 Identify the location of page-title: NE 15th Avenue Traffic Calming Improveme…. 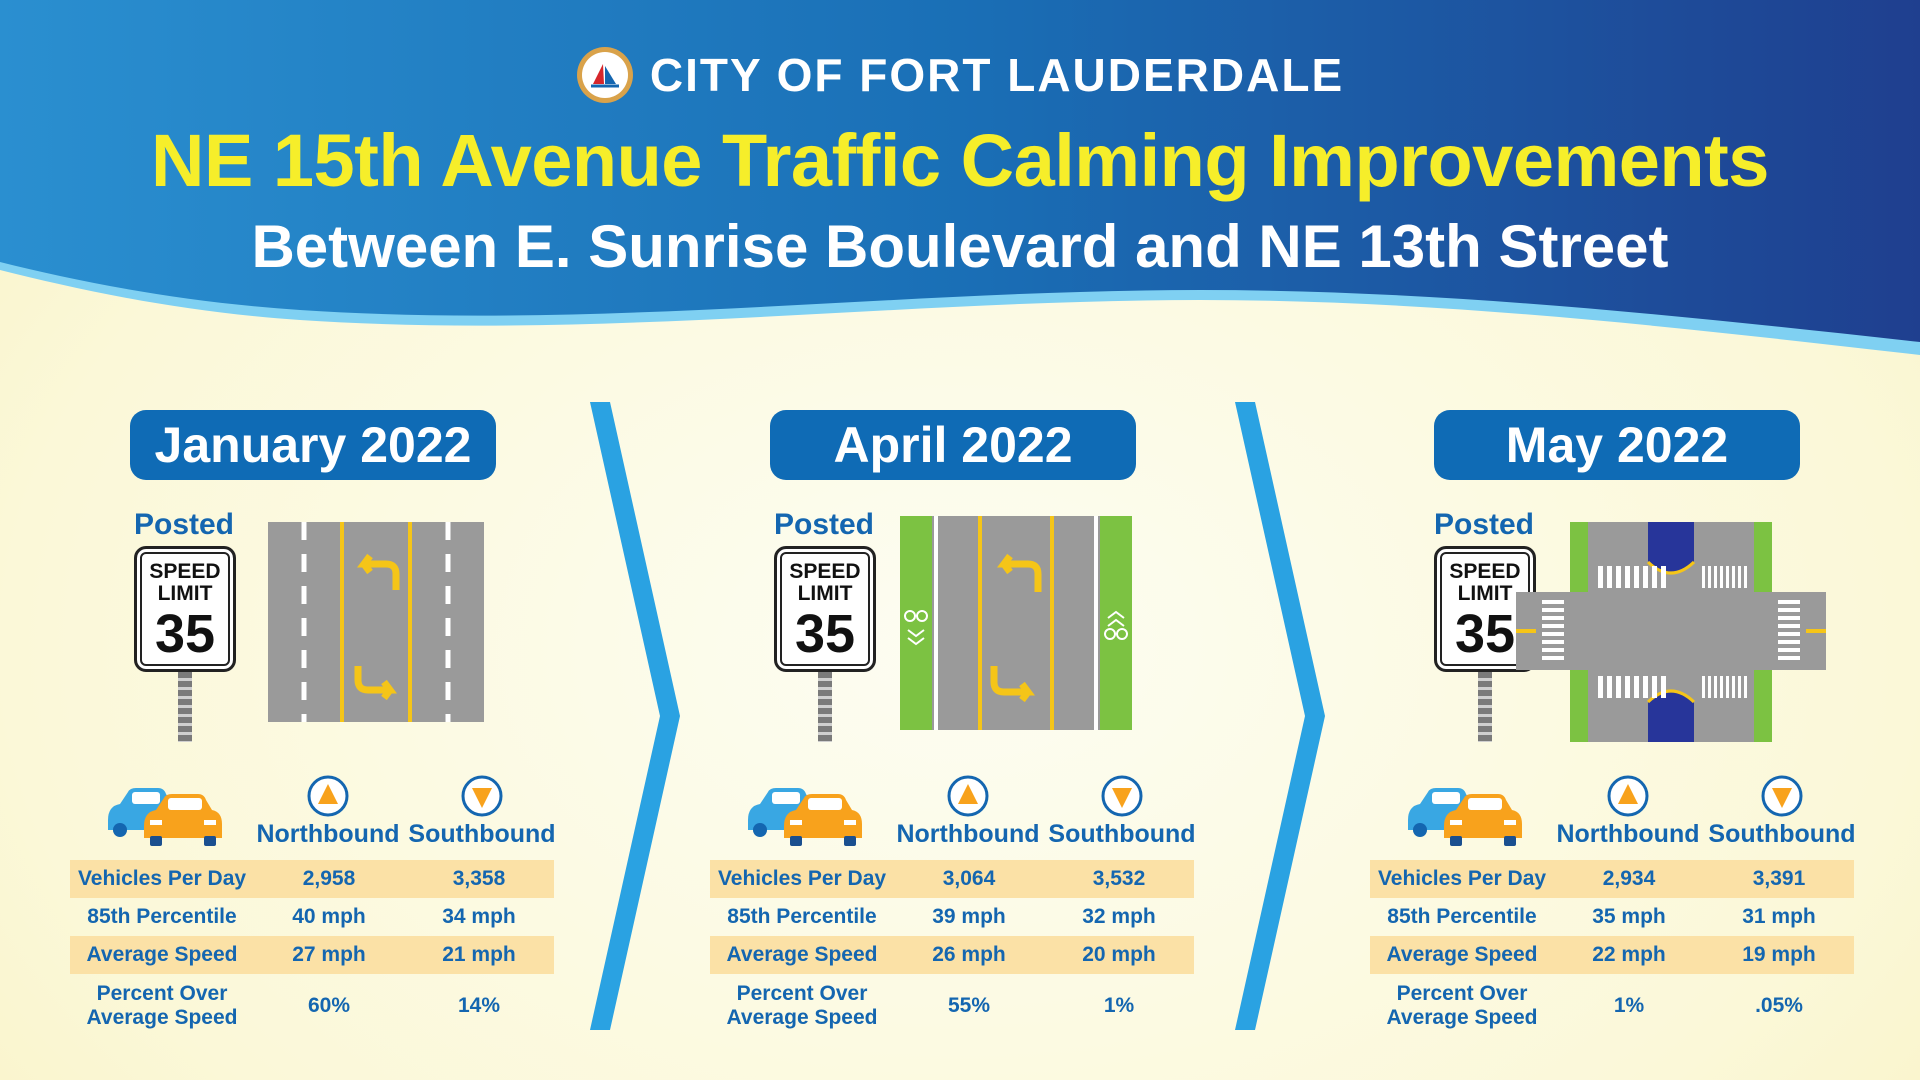
(960, 160).